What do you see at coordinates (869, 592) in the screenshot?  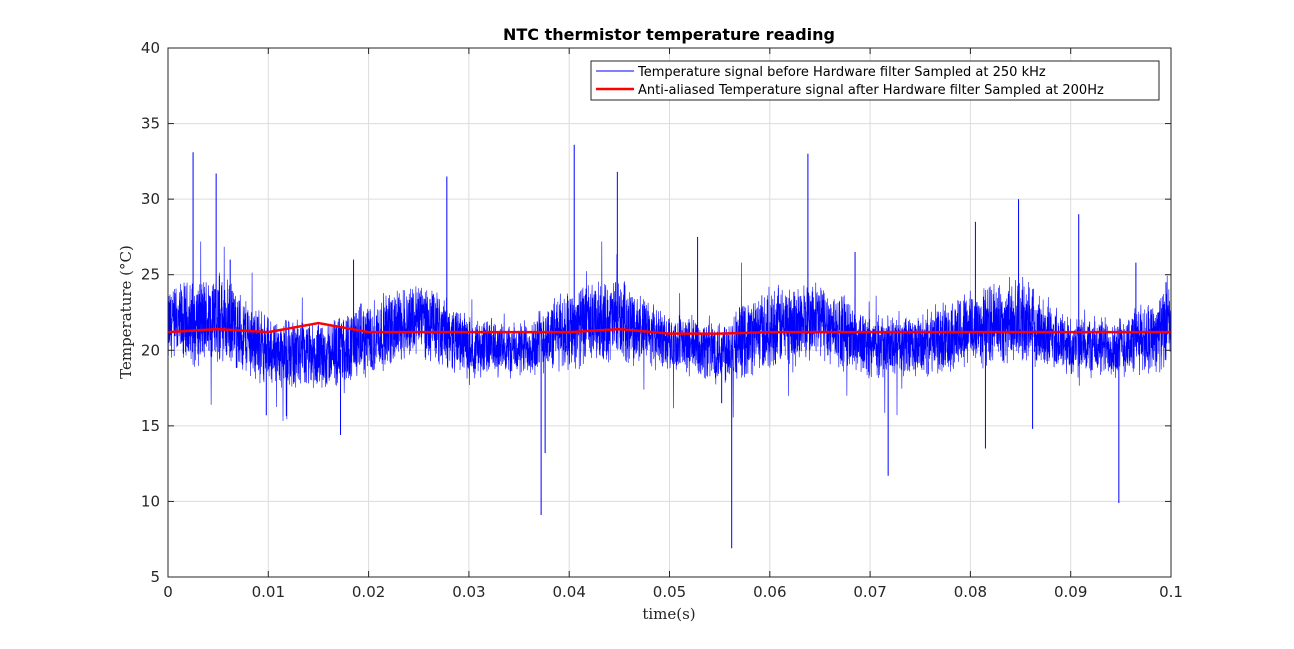 I see `x-tick-label: 0.07` at bounding box center [869, 592].